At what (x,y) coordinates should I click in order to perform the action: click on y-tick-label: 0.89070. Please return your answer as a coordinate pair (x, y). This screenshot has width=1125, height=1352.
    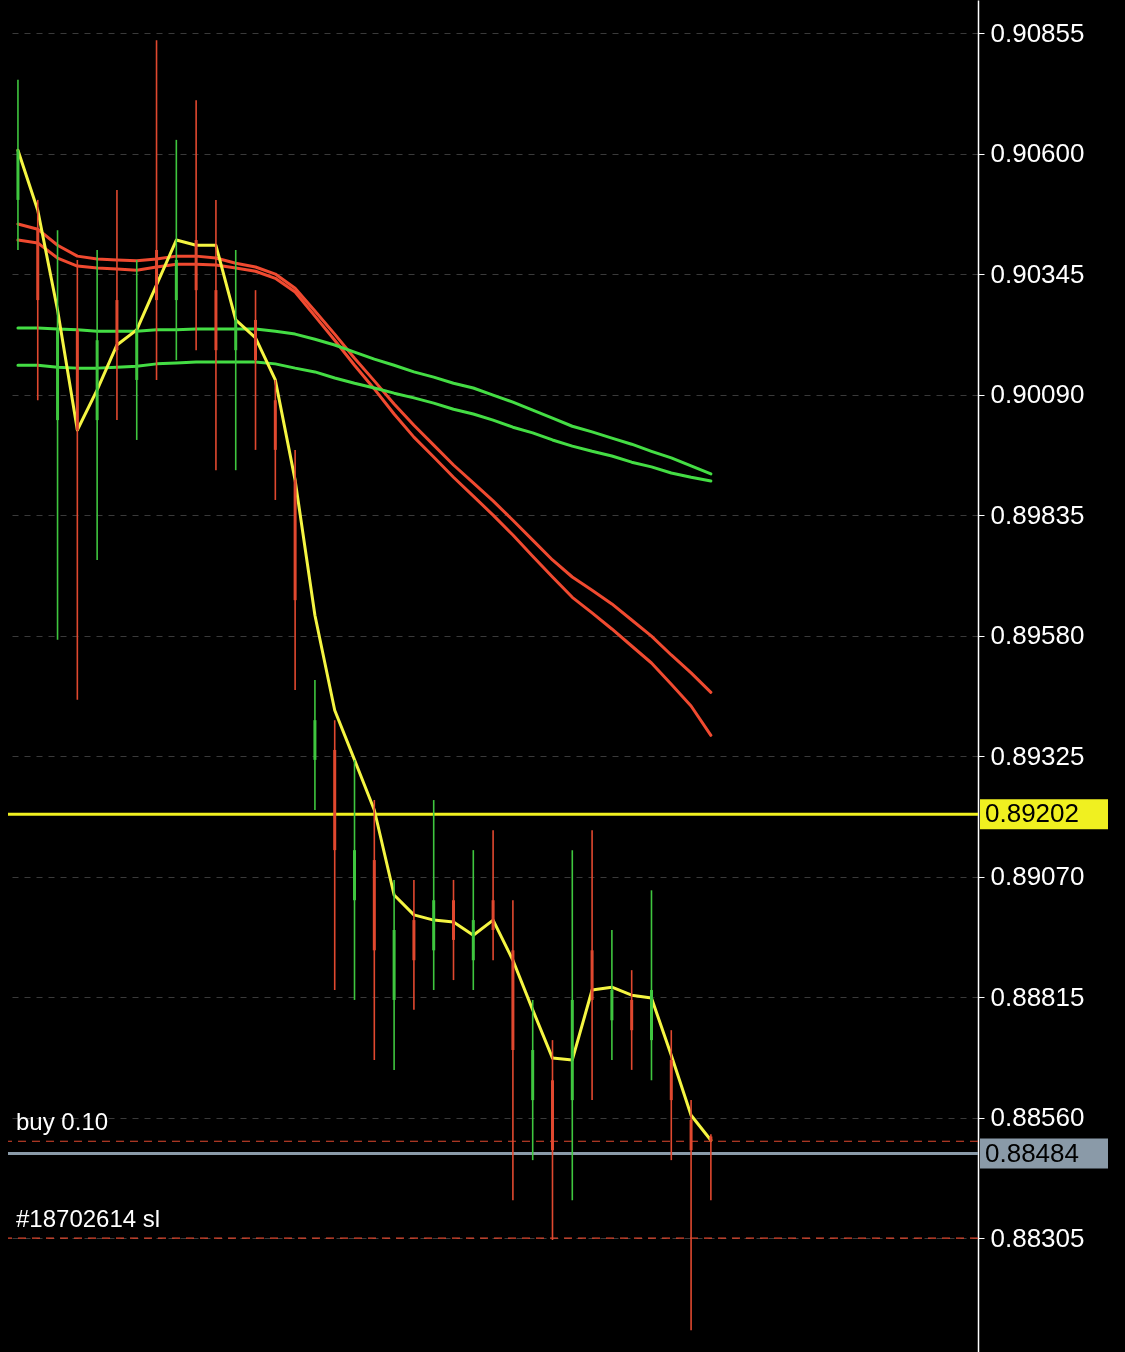
    Looking at the image, I should click on (1037, 876).